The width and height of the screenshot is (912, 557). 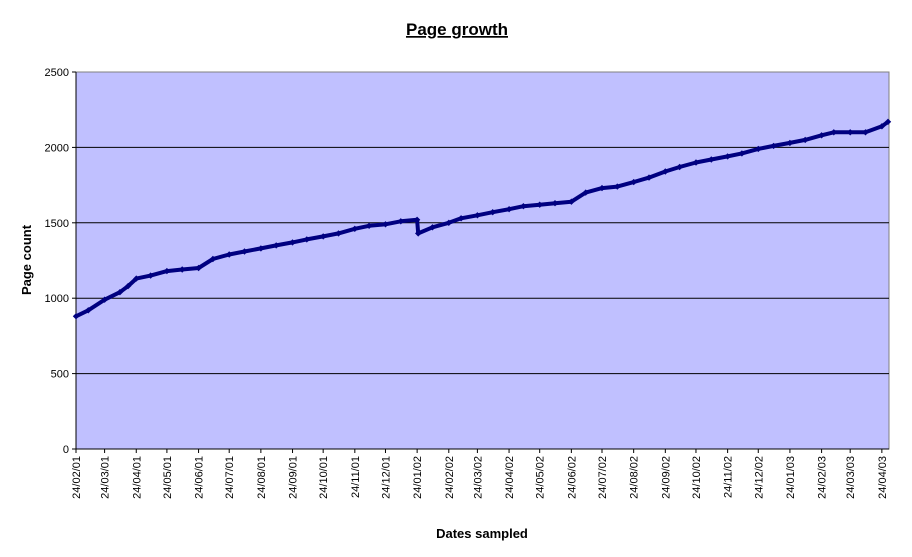 I want to click on x-tick-label: 24/09/01, so click(x=294, y=477).